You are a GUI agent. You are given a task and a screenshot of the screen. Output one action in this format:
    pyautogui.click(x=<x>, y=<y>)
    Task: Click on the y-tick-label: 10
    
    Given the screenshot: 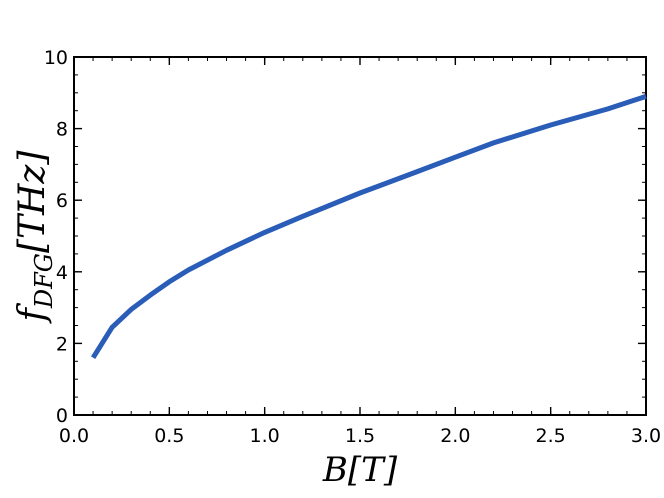 What is the action you would take?
    pyautogui.click(x=56, y=58)
    